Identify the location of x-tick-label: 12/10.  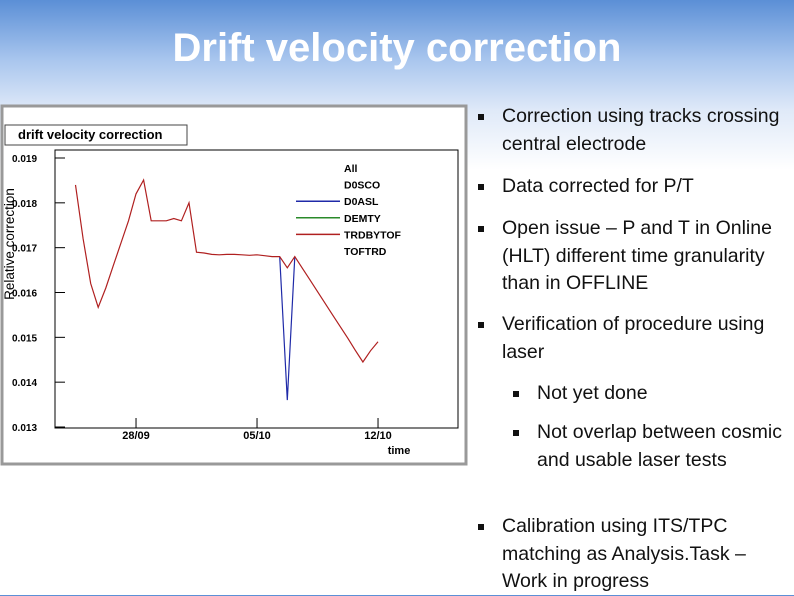
(378, 436).